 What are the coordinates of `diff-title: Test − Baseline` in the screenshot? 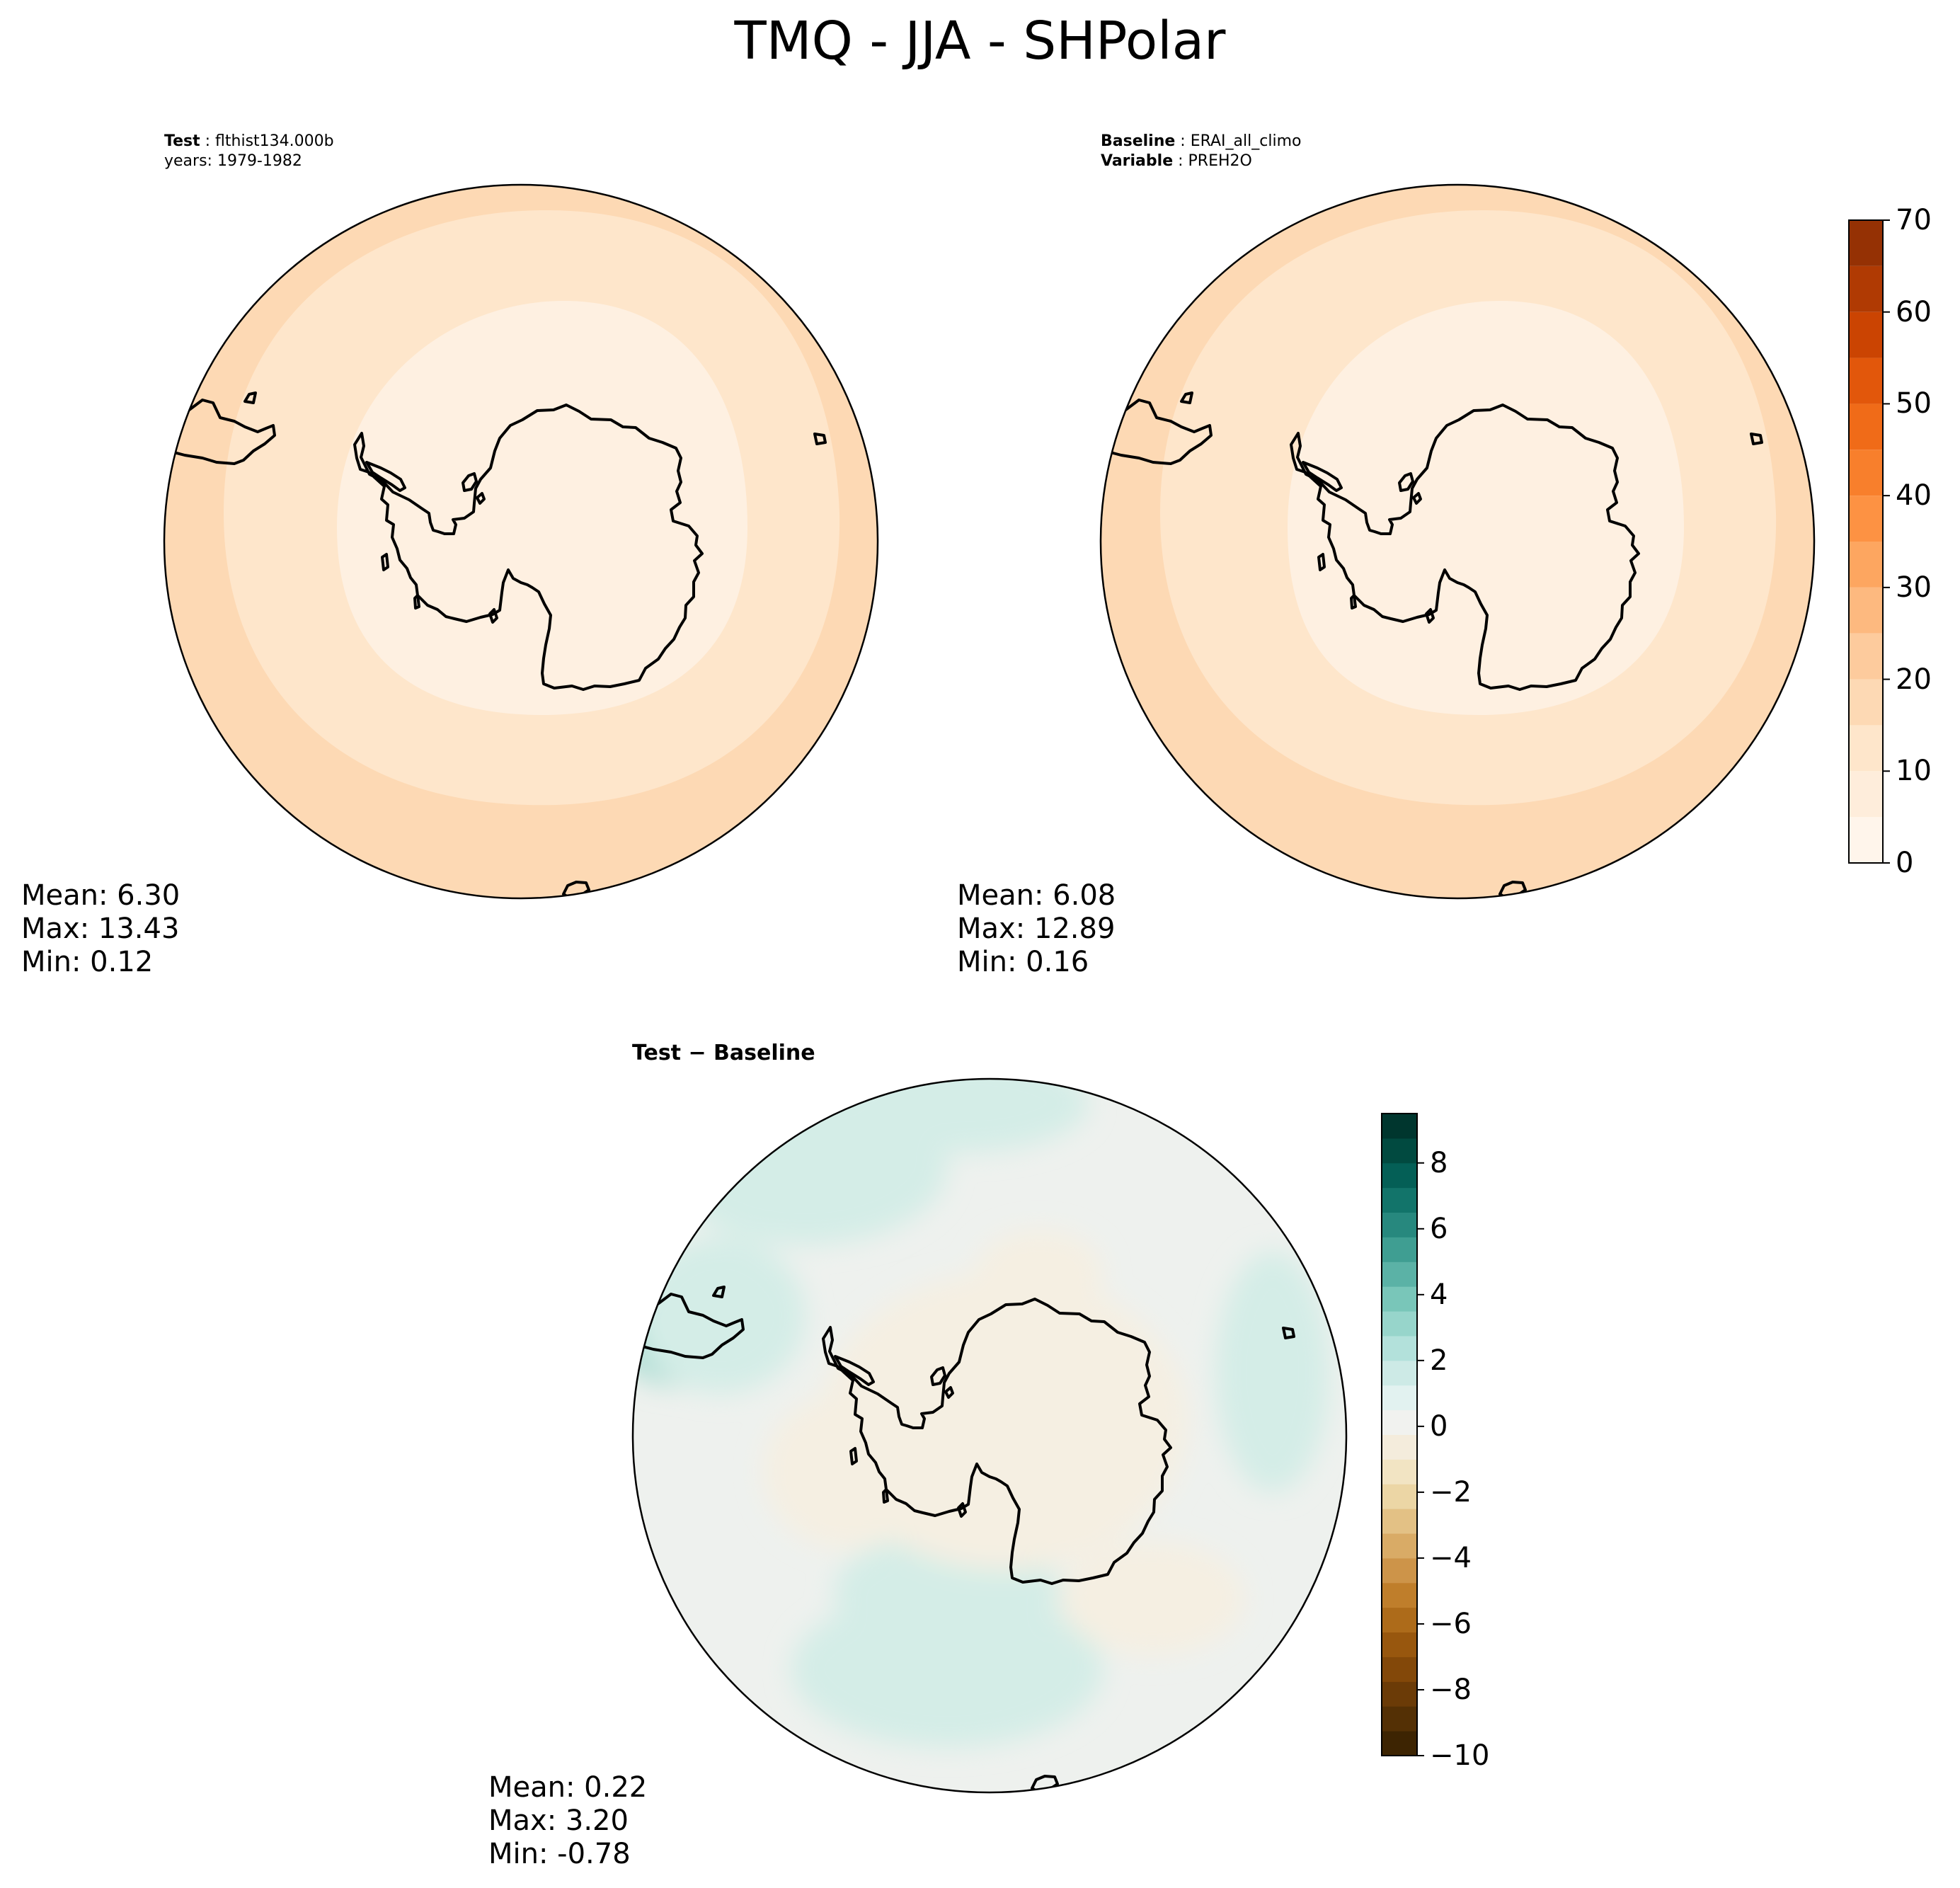 It's located at (723, 1053).